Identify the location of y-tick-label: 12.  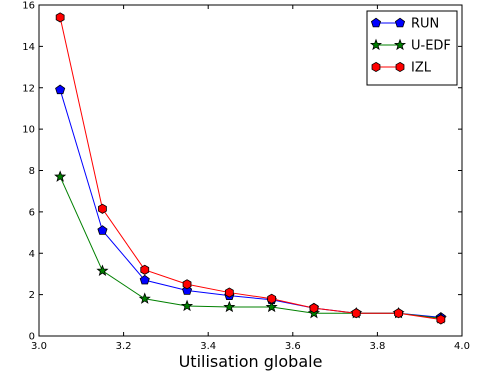
(28, 88).